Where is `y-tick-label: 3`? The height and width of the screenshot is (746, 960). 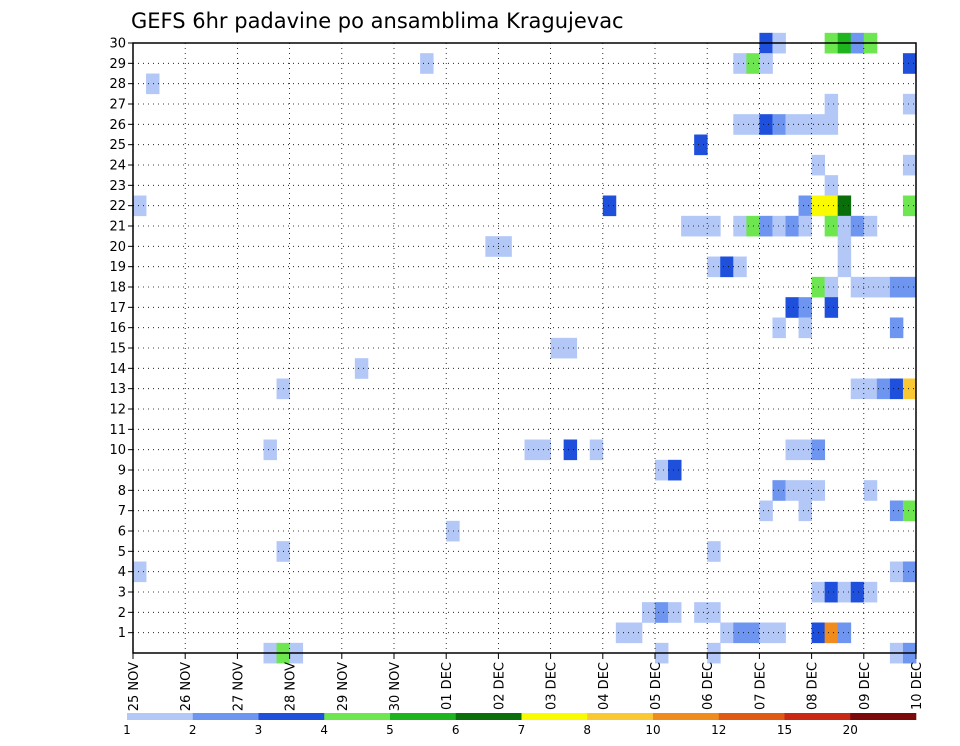
y-tick-label: 3 is located at coordinates (122, 593).